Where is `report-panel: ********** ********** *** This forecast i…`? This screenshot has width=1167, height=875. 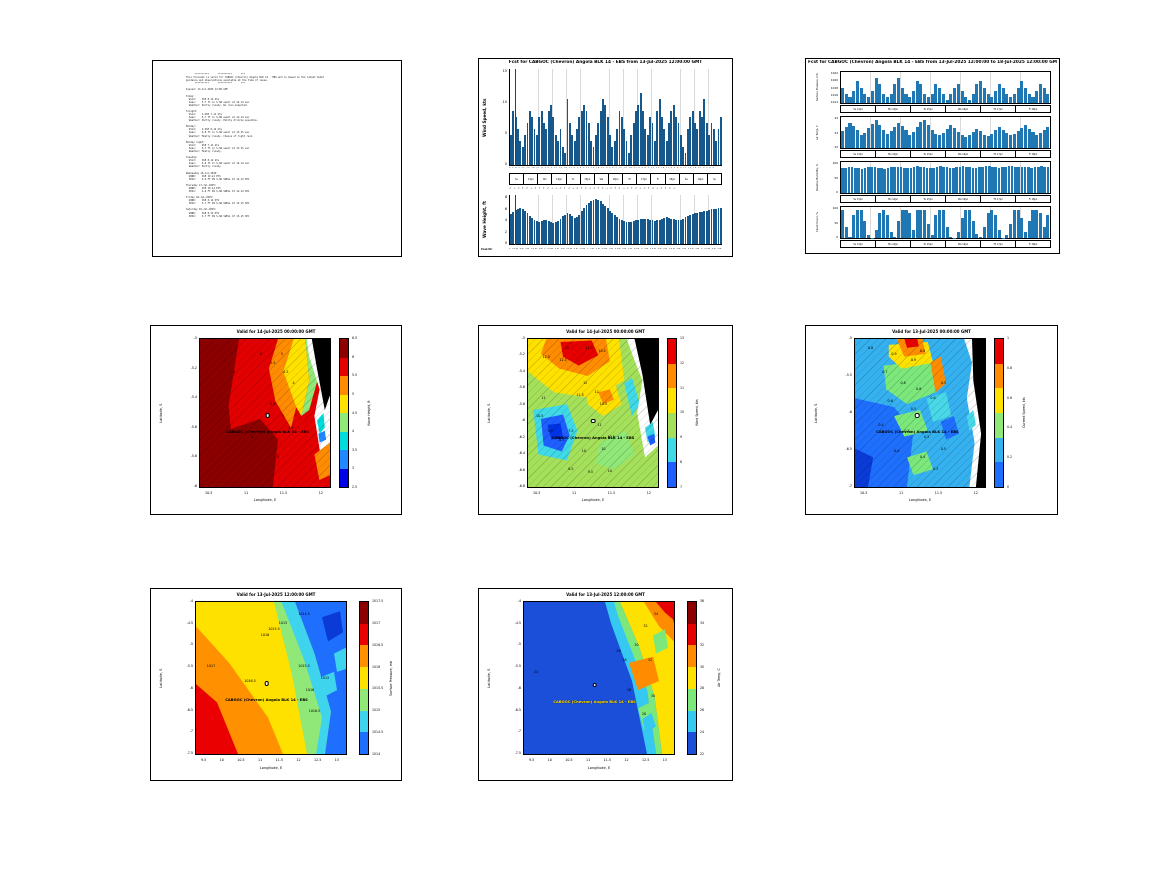
report-panel: ********** ********** *** This forecast i… is located at coordinates (277, 158).